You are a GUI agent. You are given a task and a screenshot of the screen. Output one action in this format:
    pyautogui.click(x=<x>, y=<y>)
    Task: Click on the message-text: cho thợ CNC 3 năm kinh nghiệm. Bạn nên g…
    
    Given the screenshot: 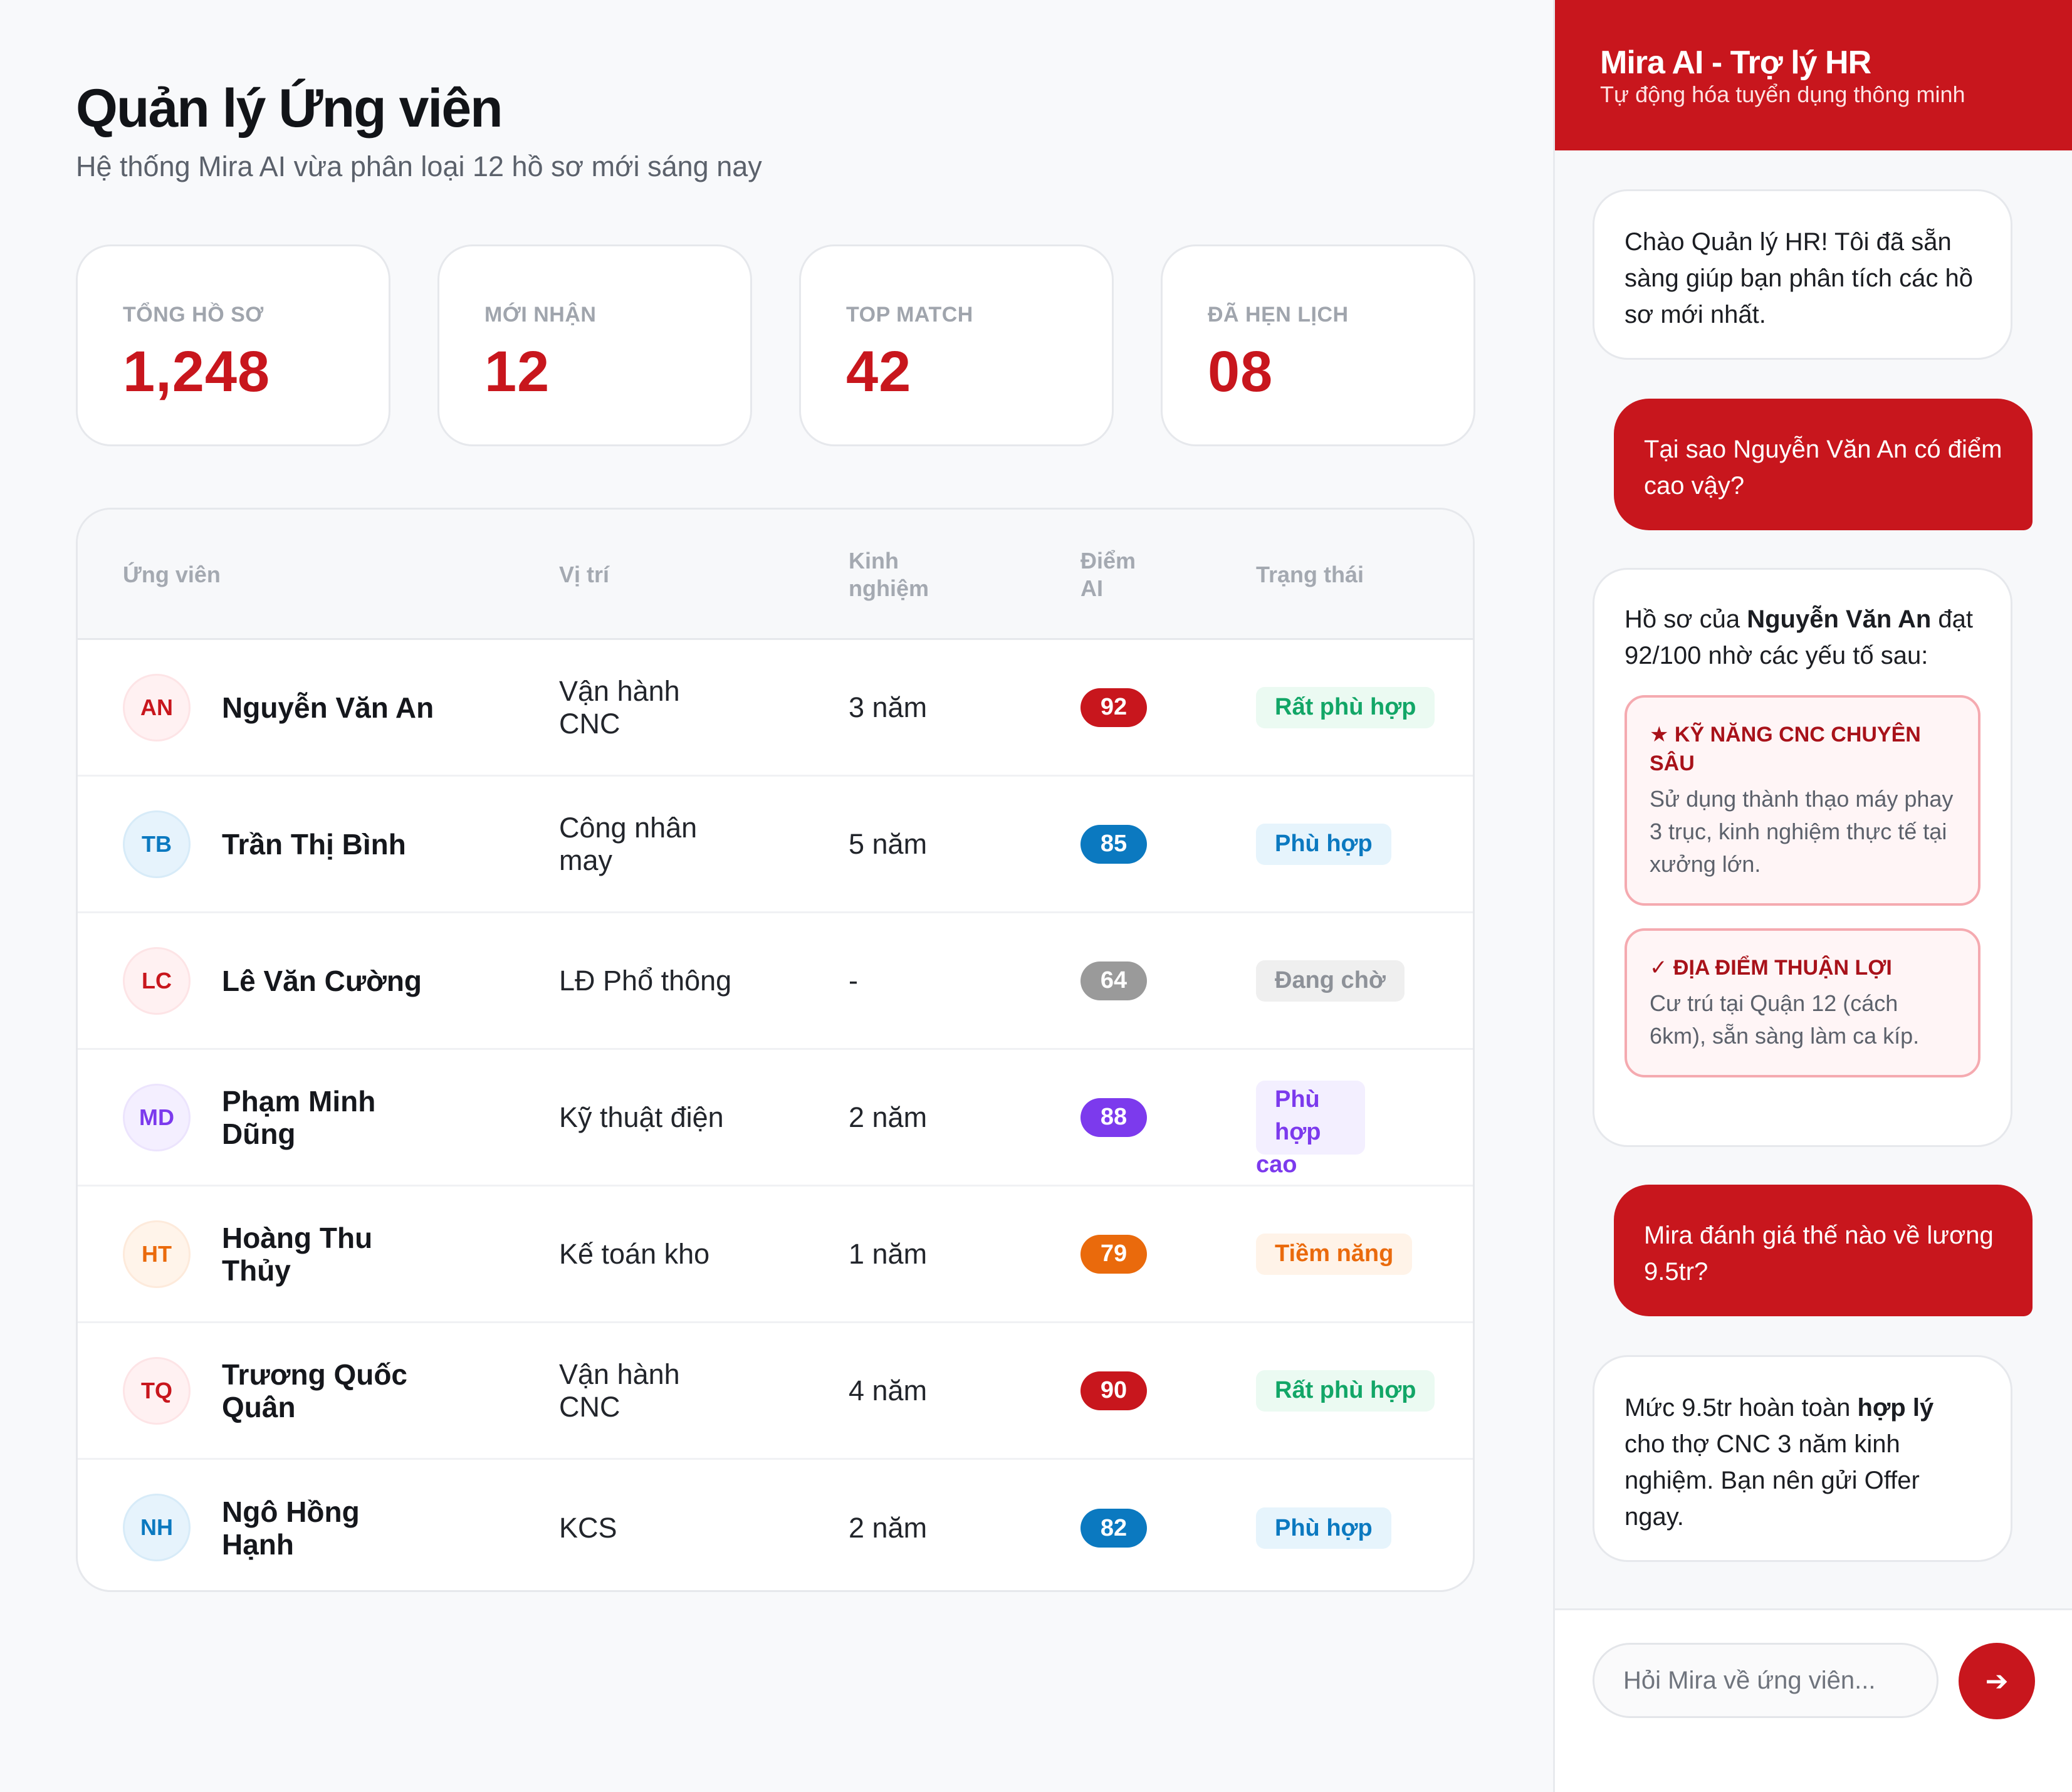 What is the action you would take?
    pyautogui.click(x=1772, y=1480)
    